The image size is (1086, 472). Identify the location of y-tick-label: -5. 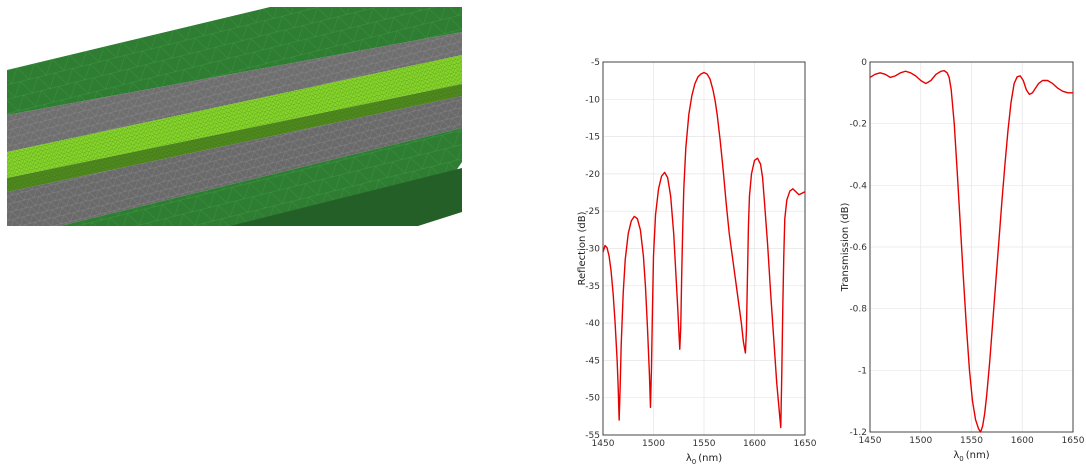
(595, 63).